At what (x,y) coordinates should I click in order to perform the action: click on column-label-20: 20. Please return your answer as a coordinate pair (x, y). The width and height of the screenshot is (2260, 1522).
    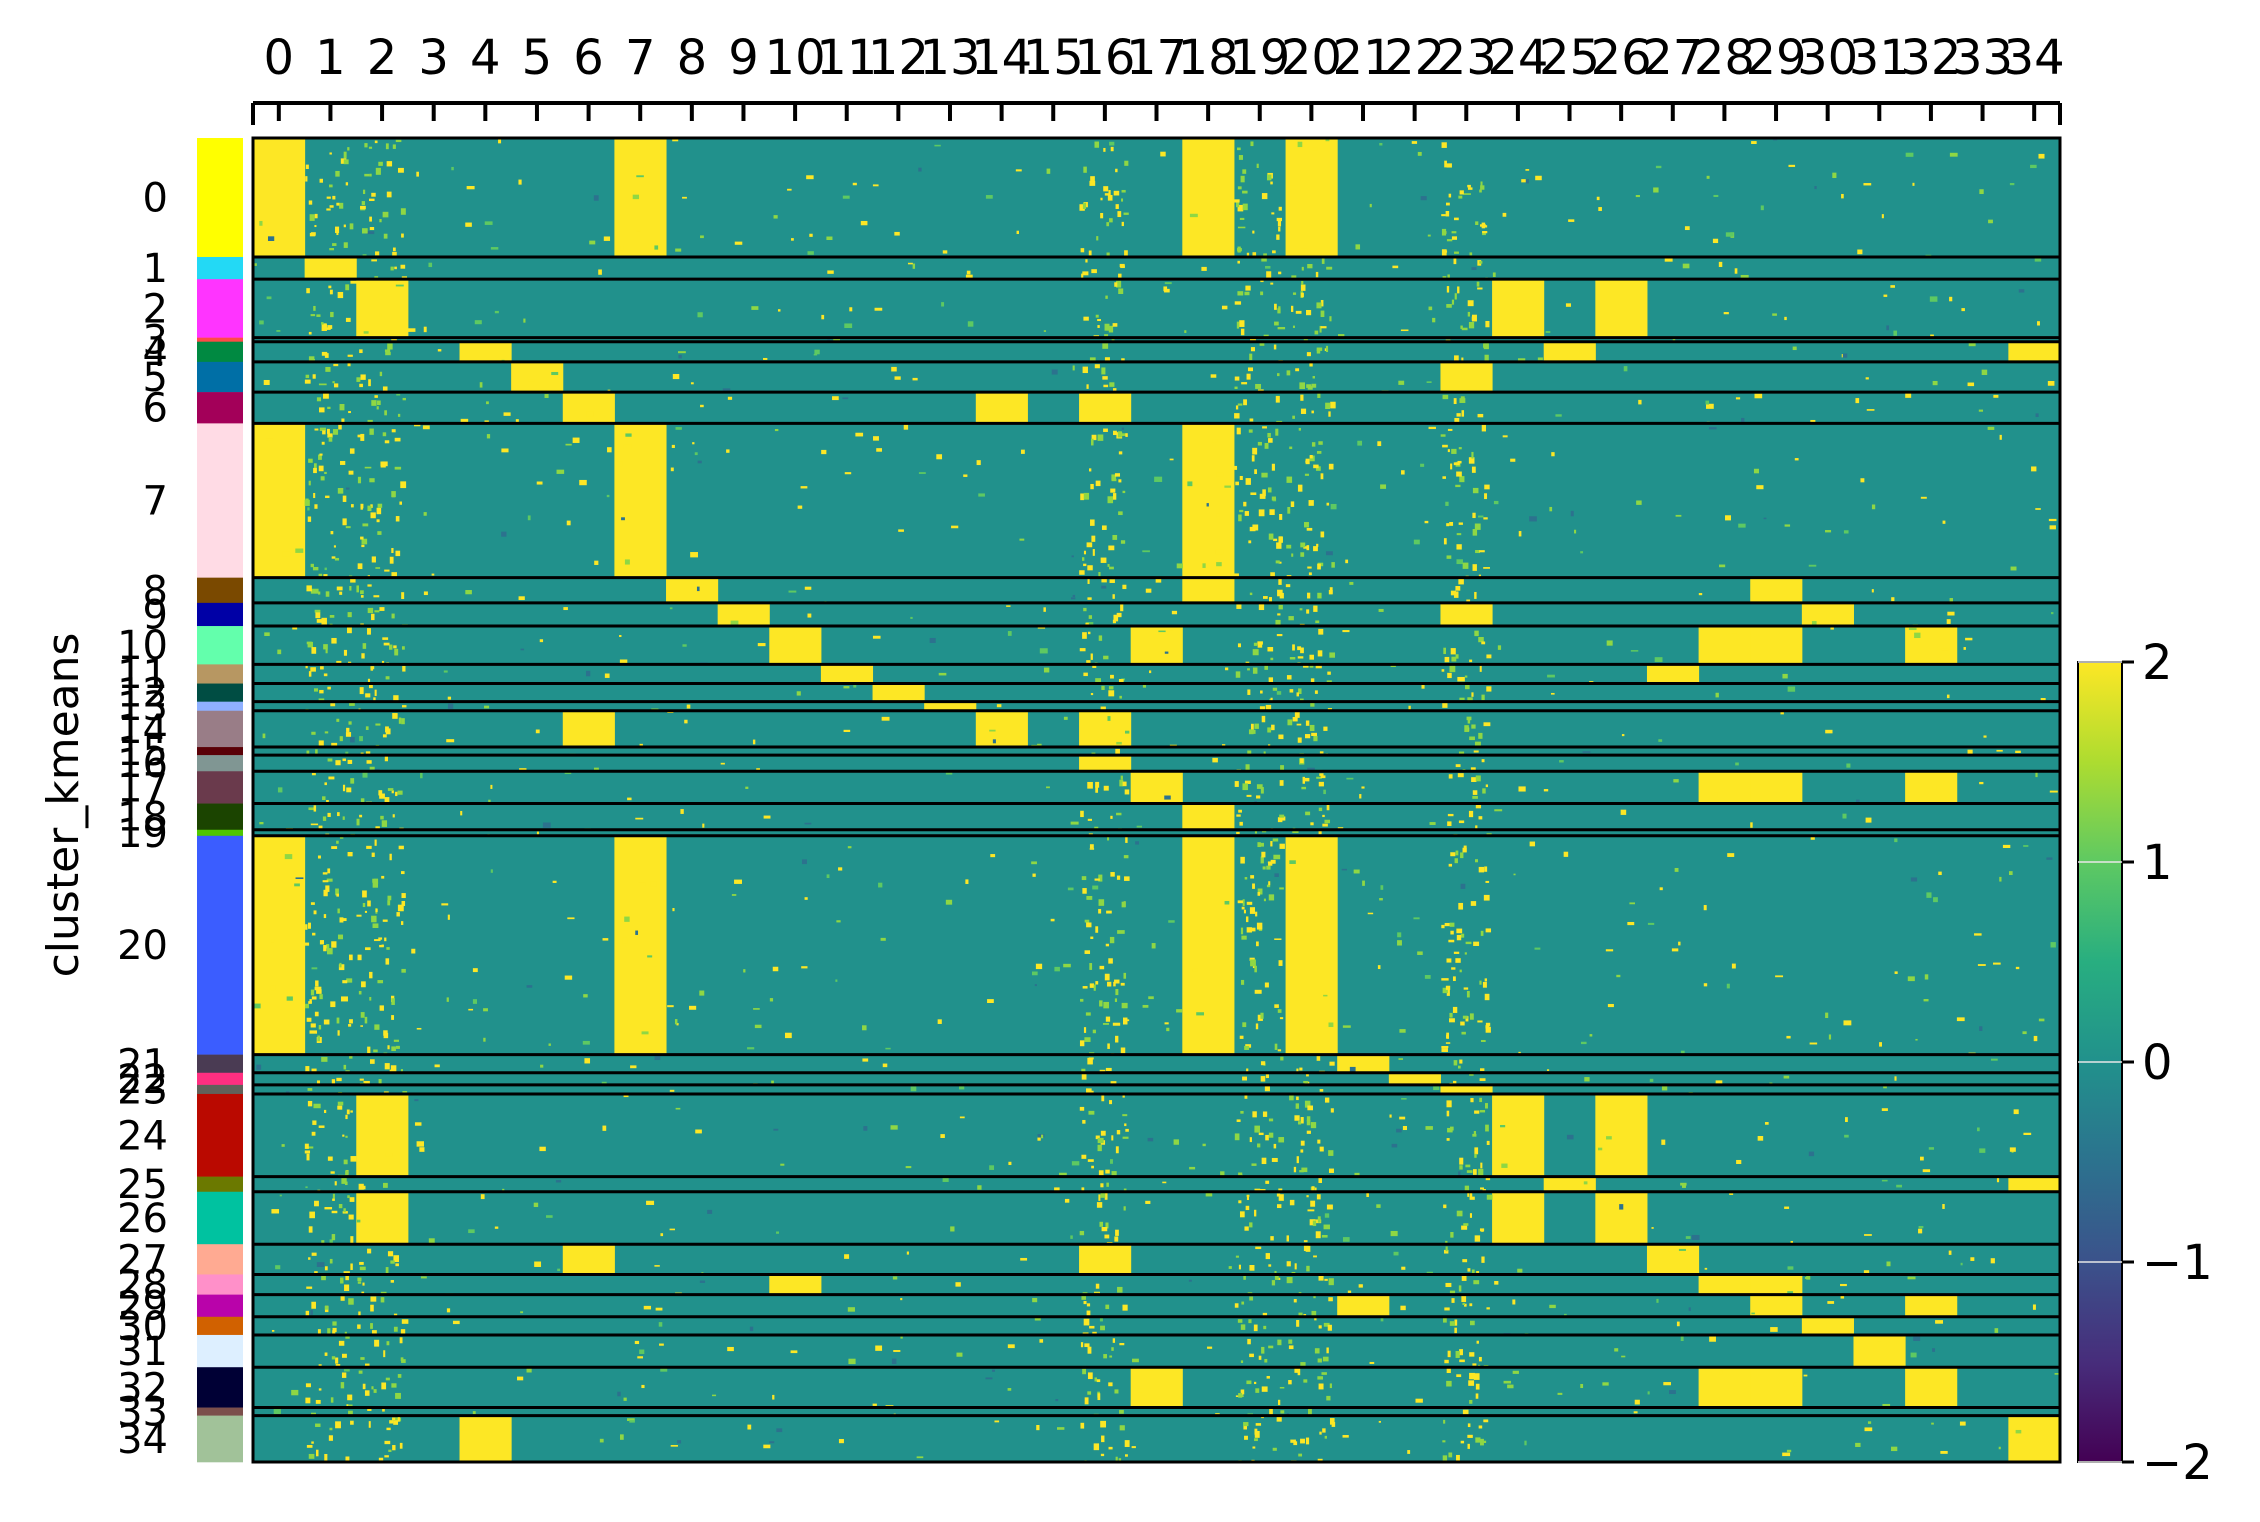
    Looking at the image, I should click on (1311, 58).